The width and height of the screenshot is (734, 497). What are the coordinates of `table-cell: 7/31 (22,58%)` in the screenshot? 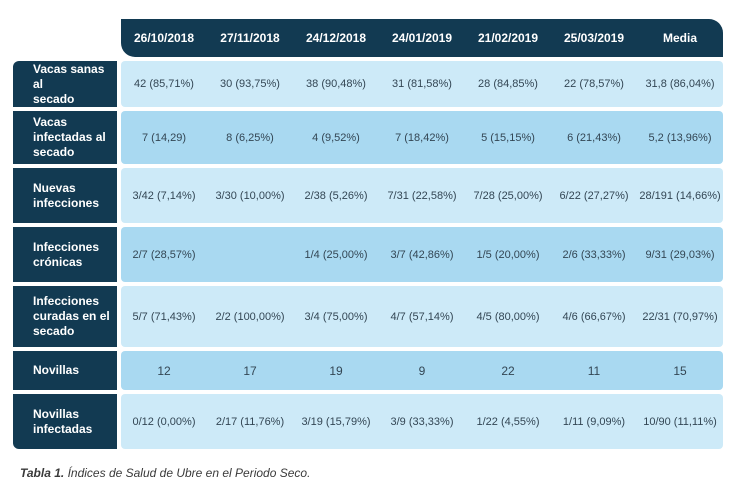 It's located at (422, 195).